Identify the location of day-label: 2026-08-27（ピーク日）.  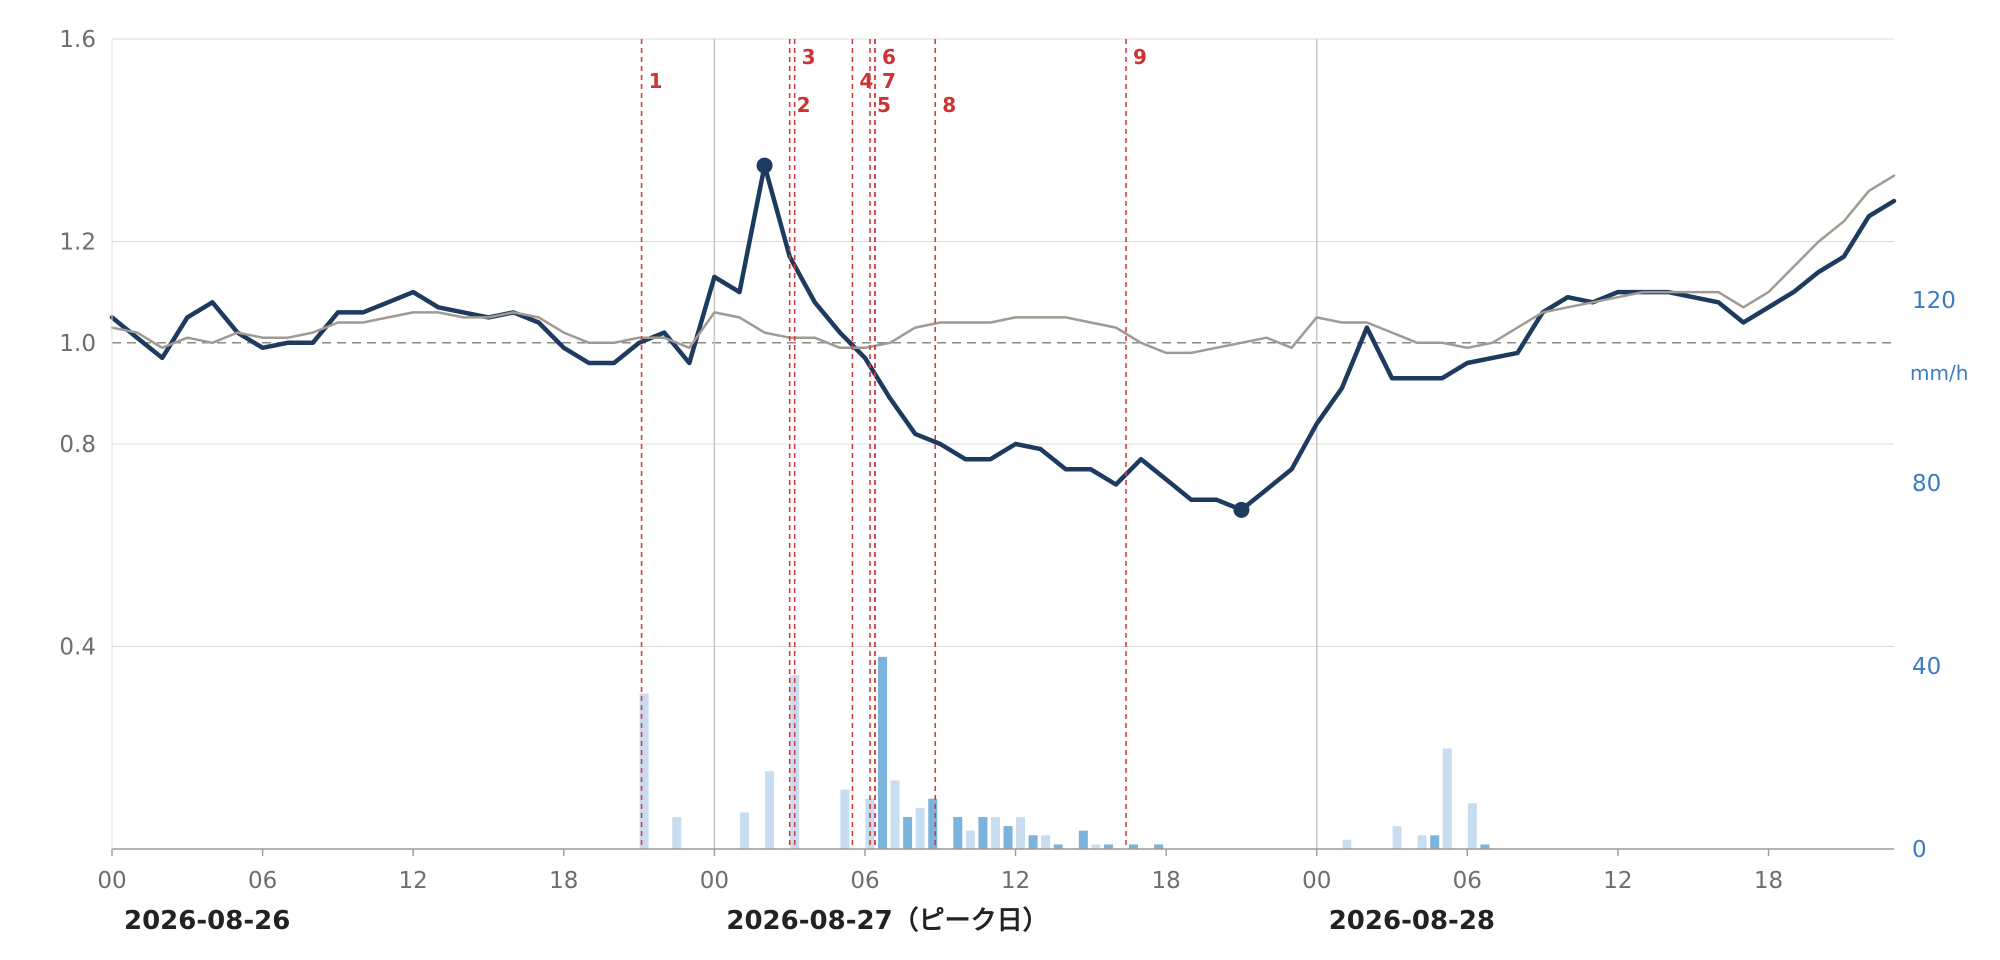
(887, 921).